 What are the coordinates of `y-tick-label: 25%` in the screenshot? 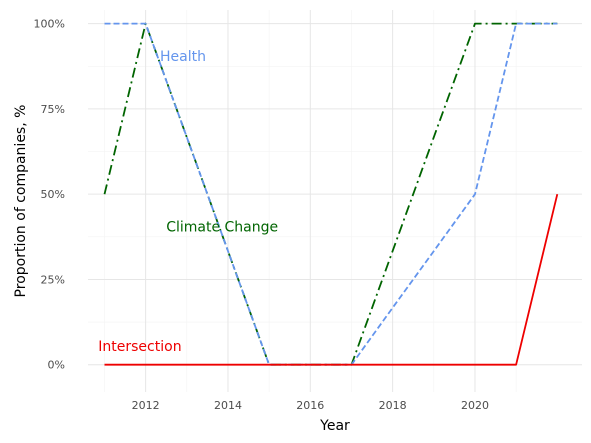 It's located at (53, 279).